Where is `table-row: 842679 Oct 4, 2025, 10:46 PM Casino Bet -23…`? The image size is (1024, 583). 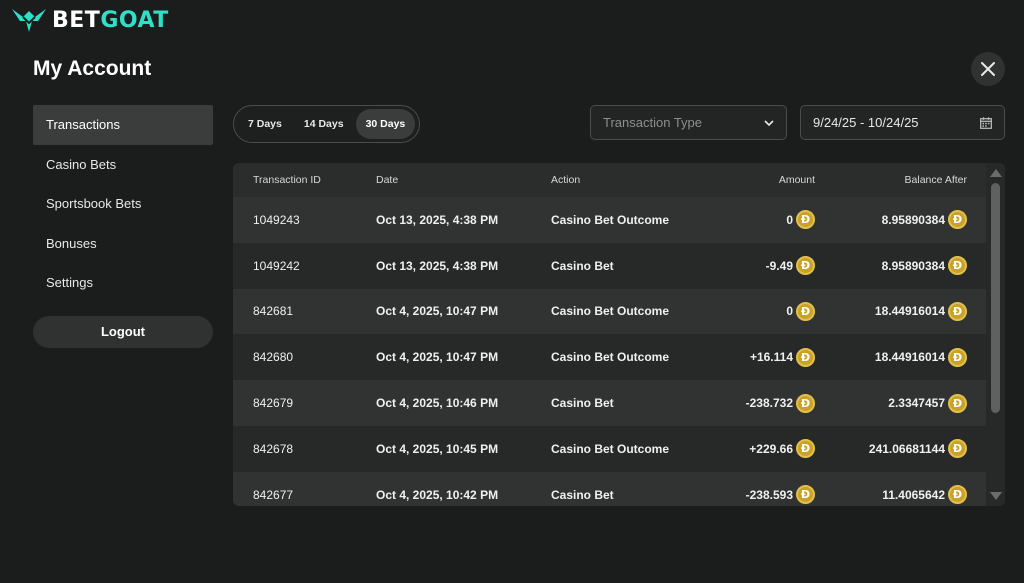
table-row: 842679 Oct 4, 2025, 10:46 PM Casino Bet -23… is located at coordinates (619, 403).